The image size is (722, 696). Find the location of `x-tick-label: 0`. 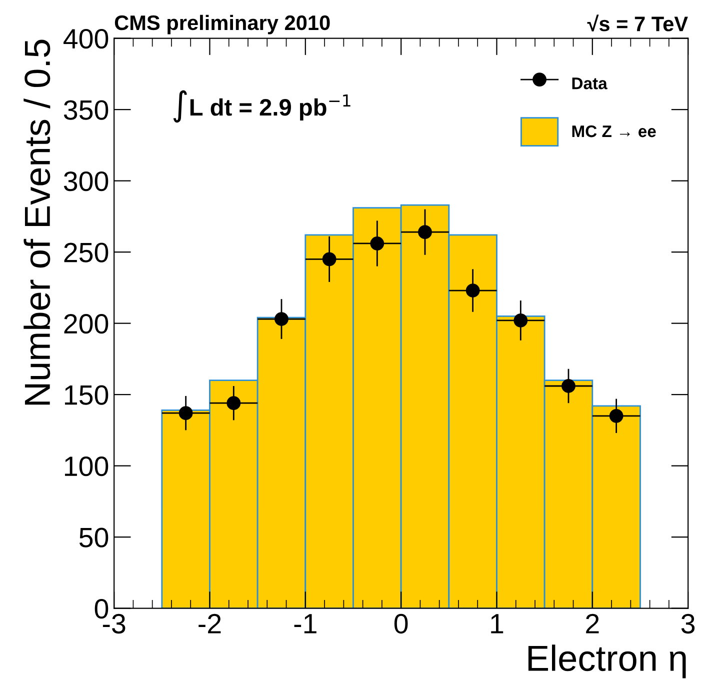

x-tick-label: 0 is located at coordinates (401, 624).